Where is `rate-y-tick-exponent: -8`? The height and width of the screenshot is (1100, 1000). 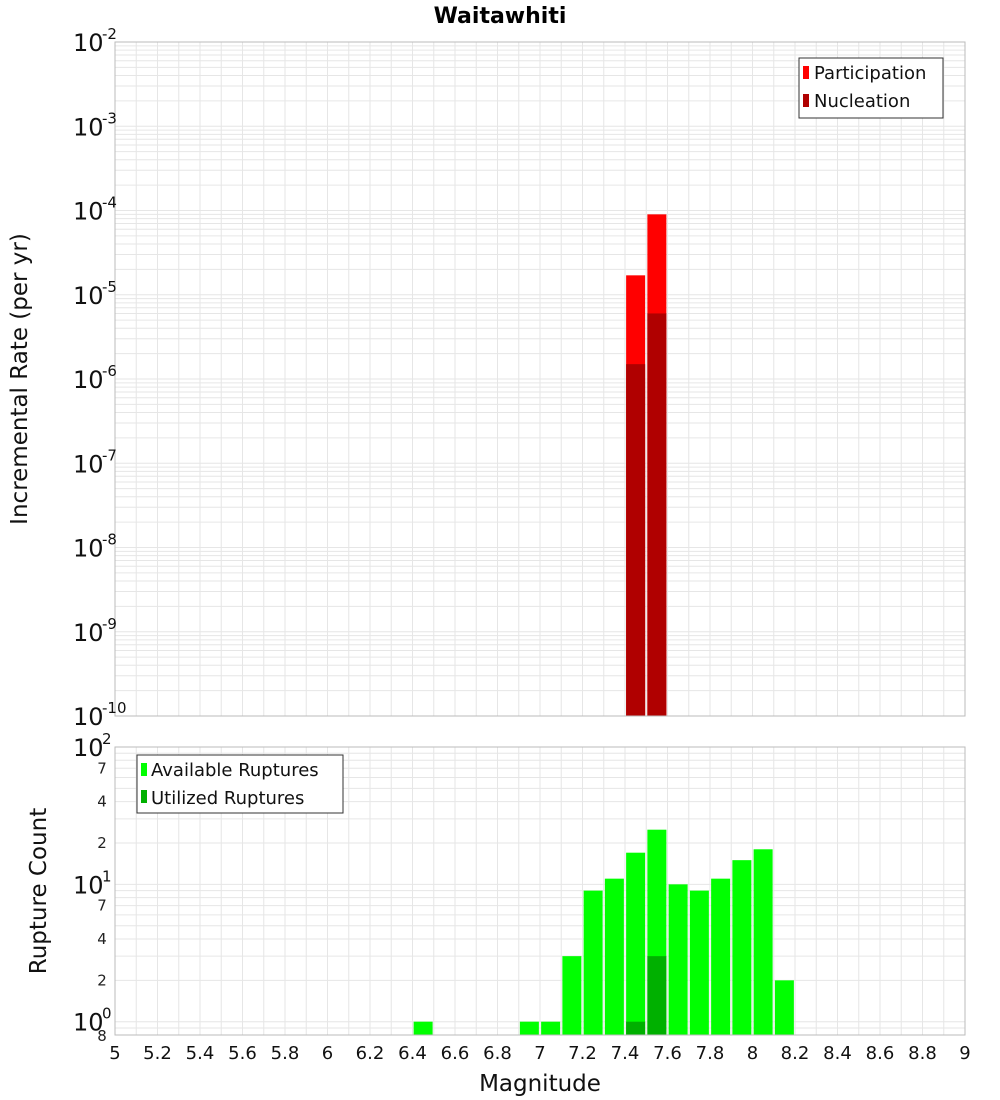
rate-y-tick-exponent: -8 is located at coordinates (109, 540).